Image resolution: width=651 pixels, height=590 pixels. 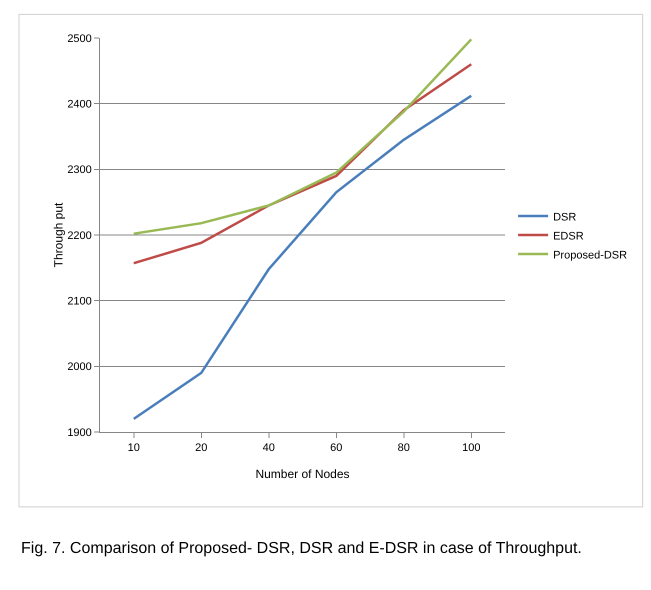 What do you see at coordinates (268, 448) in the screenshot?
I see `x-tick-label: 40` at bounding box center [268, 448].